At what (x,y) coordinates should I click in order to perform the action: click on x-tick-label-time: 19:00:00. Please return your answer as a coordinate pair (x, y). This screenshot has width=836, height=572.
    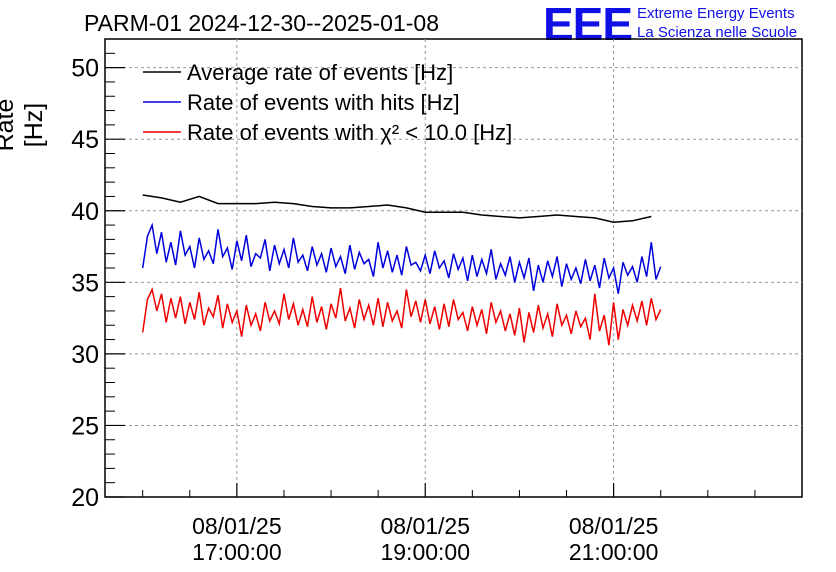
    Looking at the image, I should click on (425, 552).